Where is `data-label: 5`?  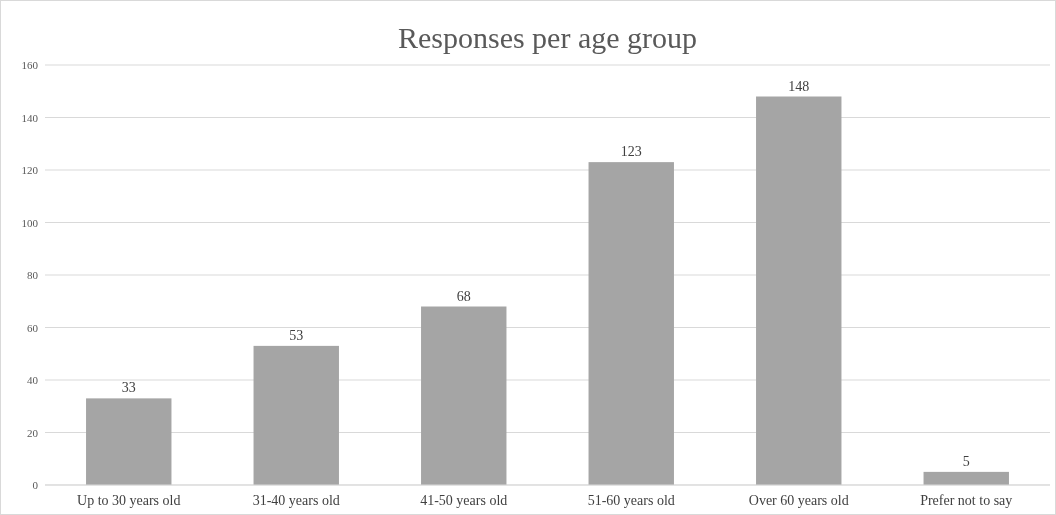 data-label: 5 is located at coordinates (966, 461).